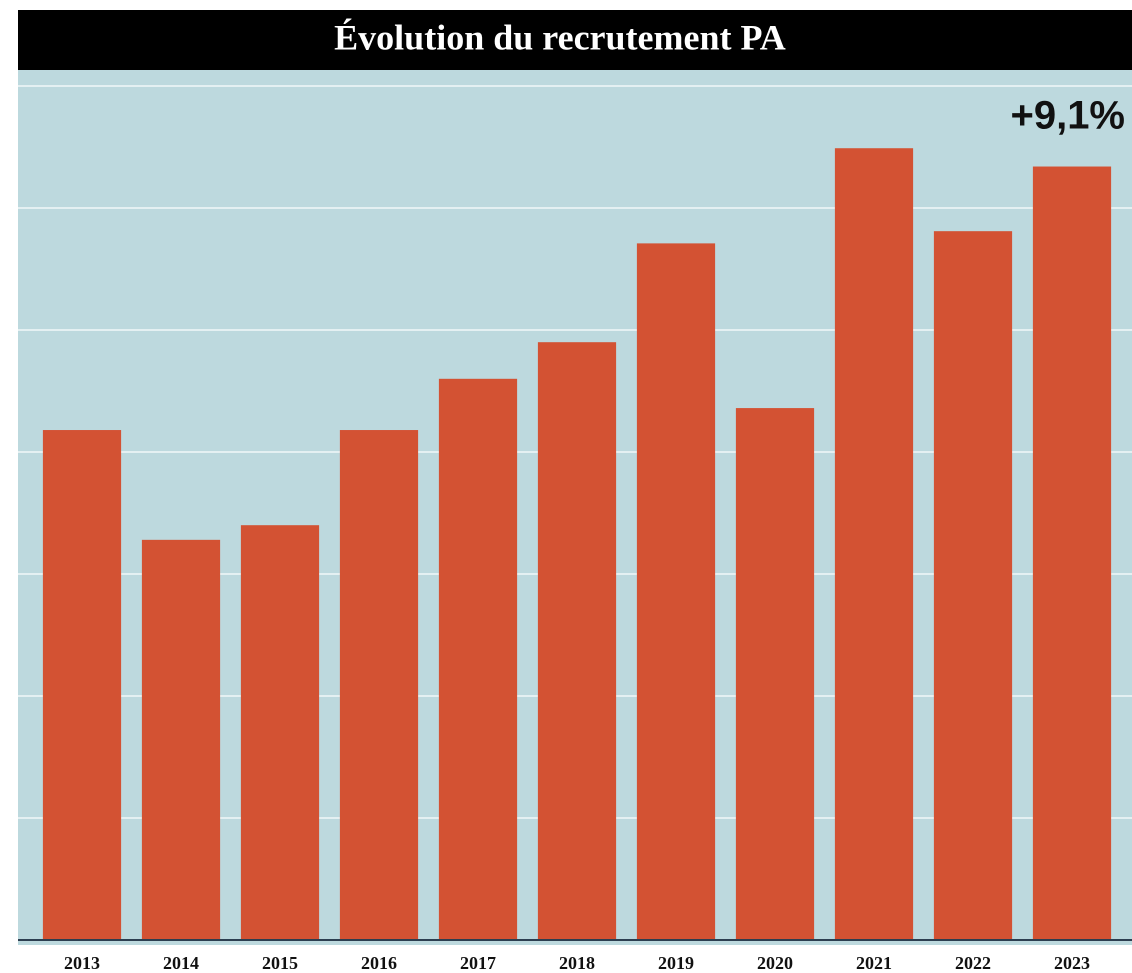 This screenshot has height=973, width=1132. I want to click on x-tick-label: 2023, so click(1072, 963).